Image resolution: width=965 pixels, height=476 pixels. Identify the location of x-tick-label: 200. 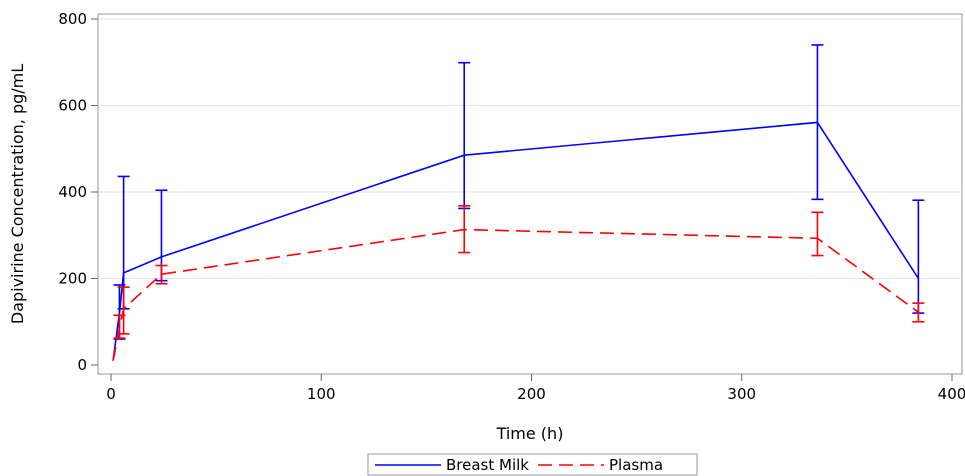
(531, 394).